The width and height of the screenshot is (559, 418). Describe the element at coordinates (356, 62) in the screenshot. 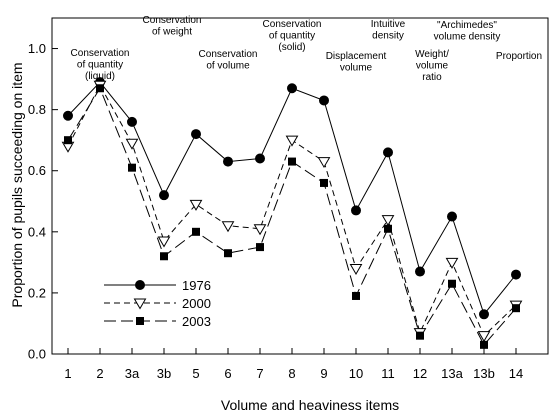

I see `annotation-10: Displacement volume` at that location.